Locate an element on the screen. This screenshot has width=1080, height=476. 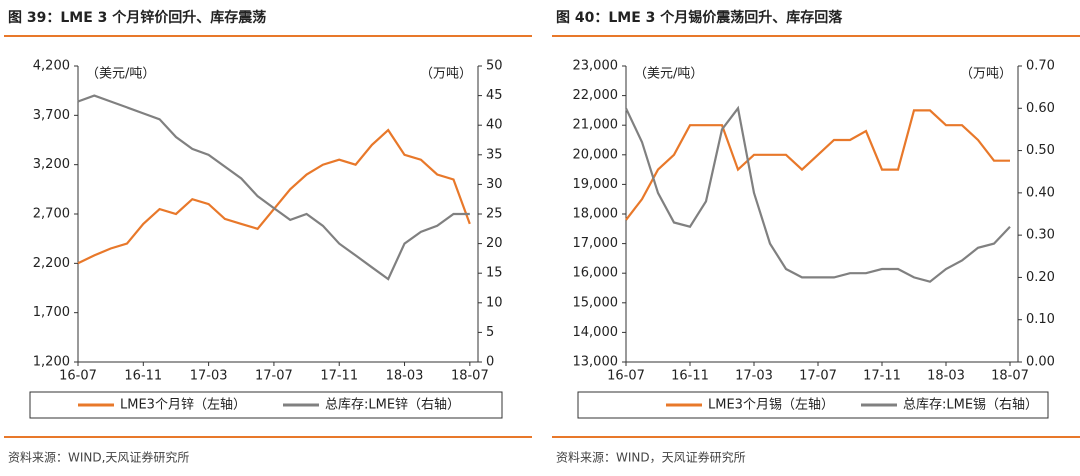
y2-tick-label: 0.60 is located at coordinates (1040, 108).